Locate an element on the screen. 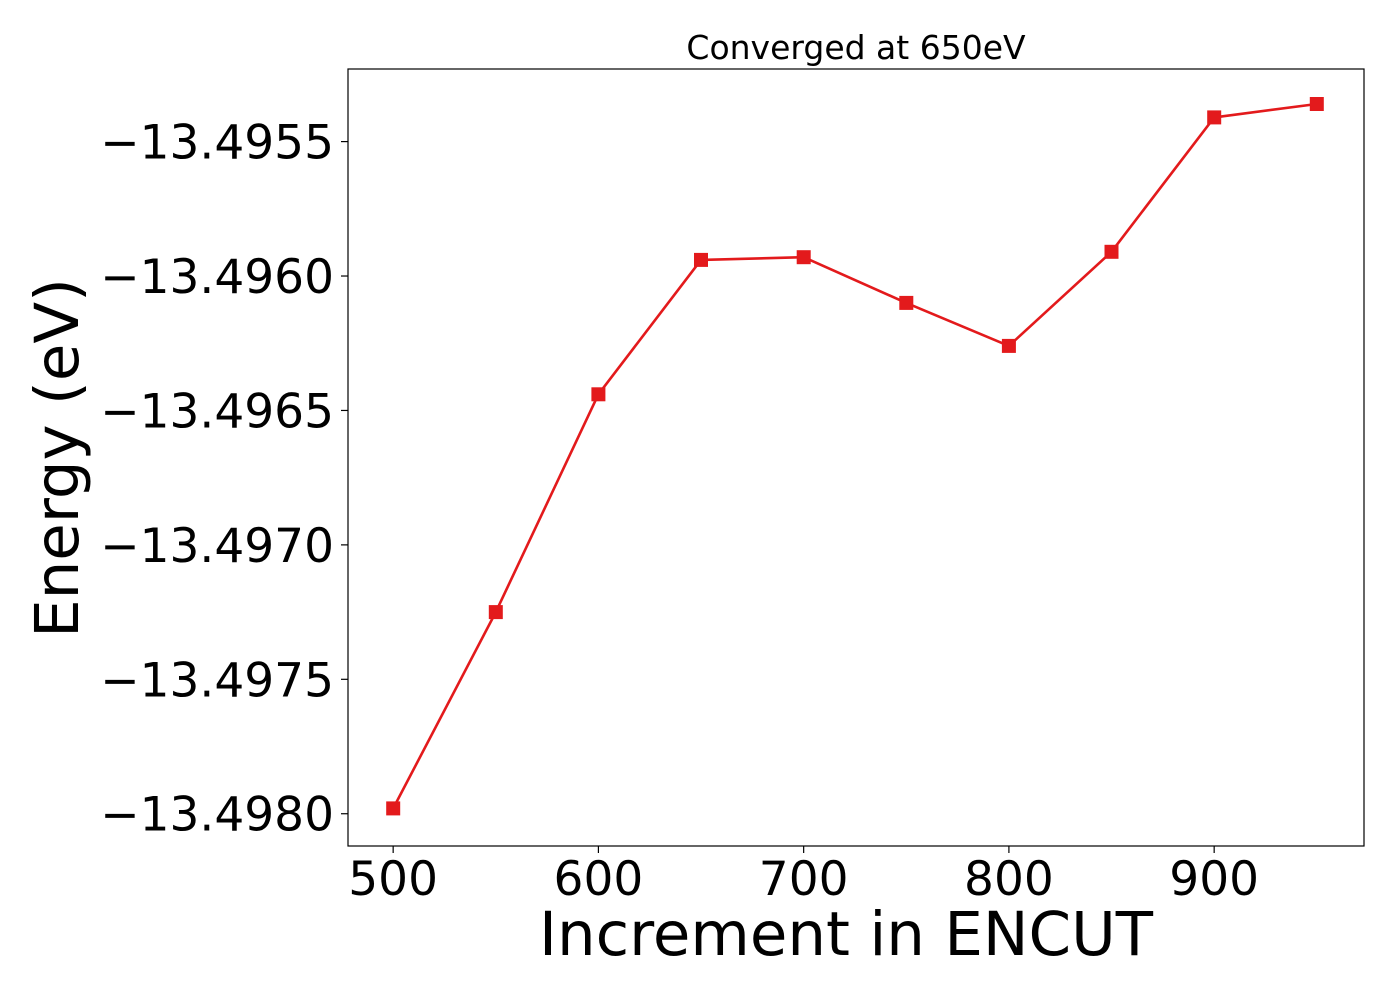 This screenshot has height=1000, width=1400. y-tick-label: −13.4960 is located at coordinates (217, 277).